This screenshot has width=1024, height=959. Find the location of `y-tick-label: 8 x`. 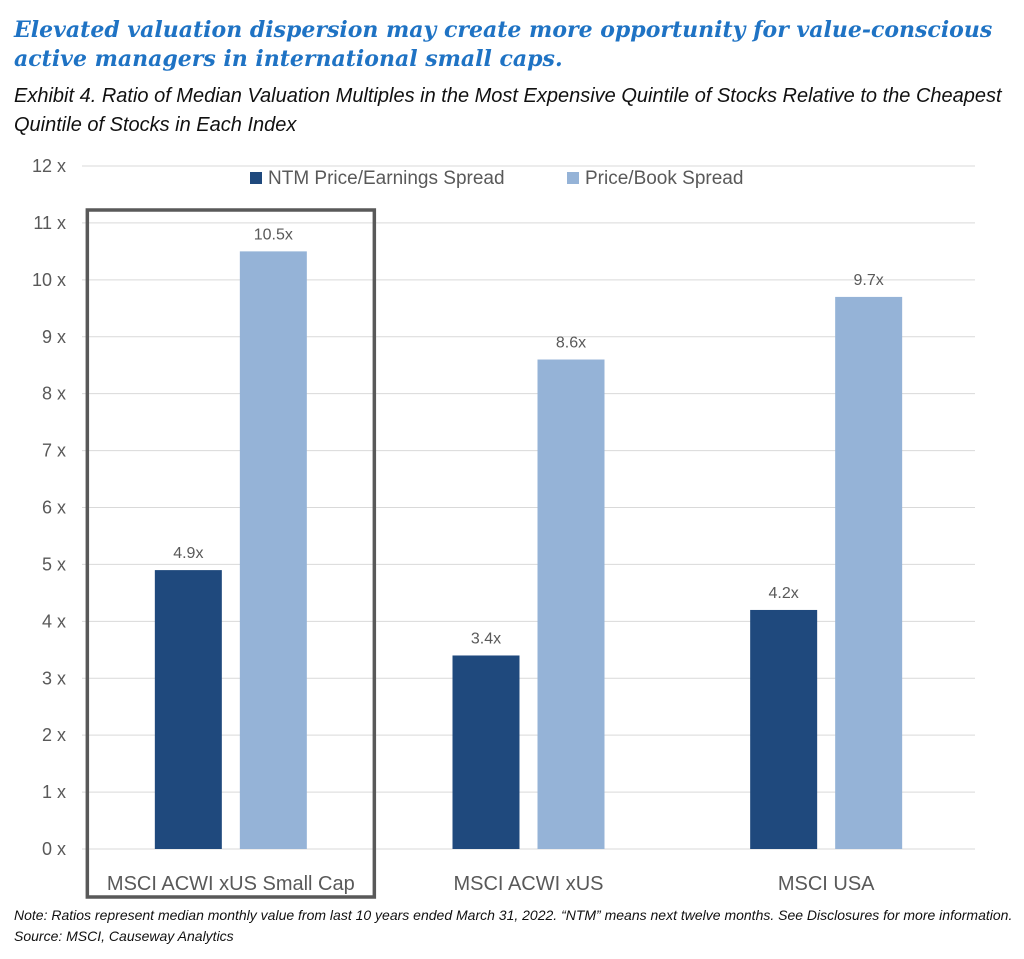

y-tick-label: 8 x is located at coordinates (54, 394).